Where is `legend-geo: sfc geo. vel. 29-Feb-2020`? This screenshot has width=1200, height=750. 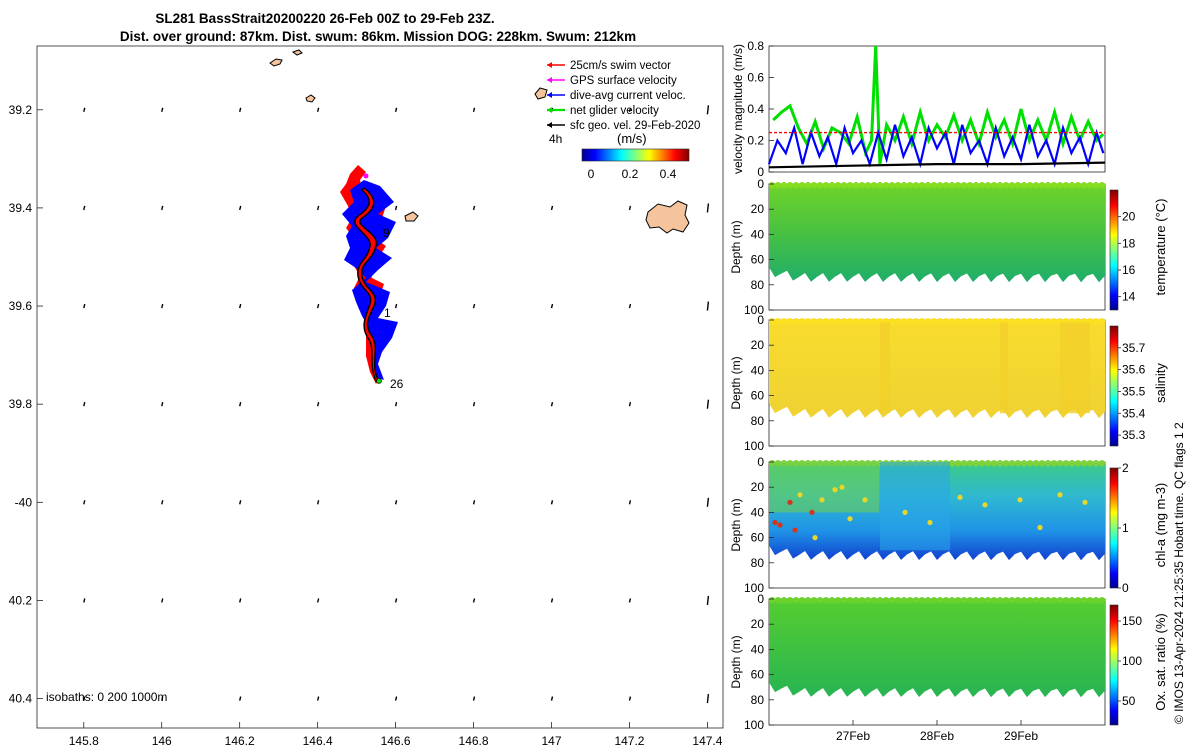
legend-geo: sfc geo. vel. 29-Feb-2020 is located at coordinates (623, 126).